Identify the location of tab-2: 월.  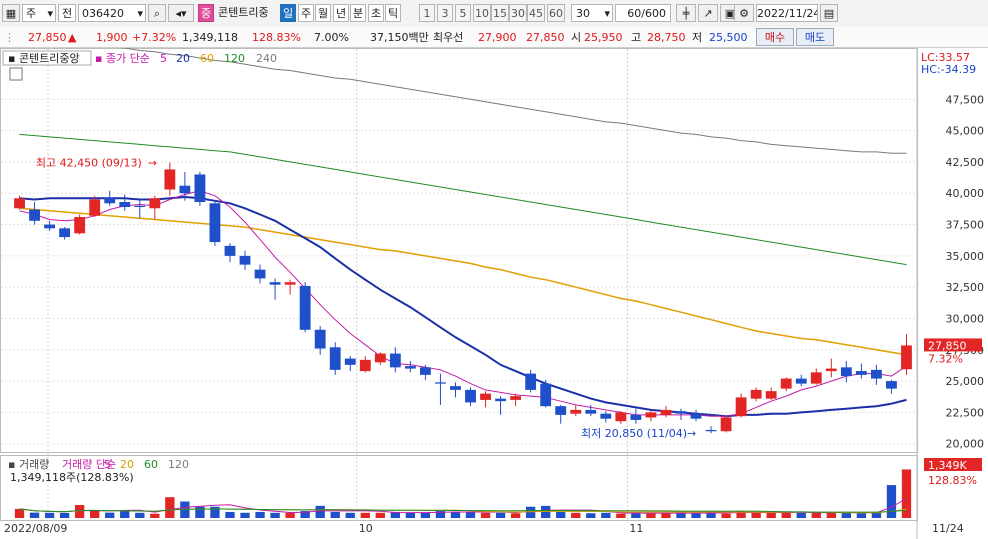
(323, 13).